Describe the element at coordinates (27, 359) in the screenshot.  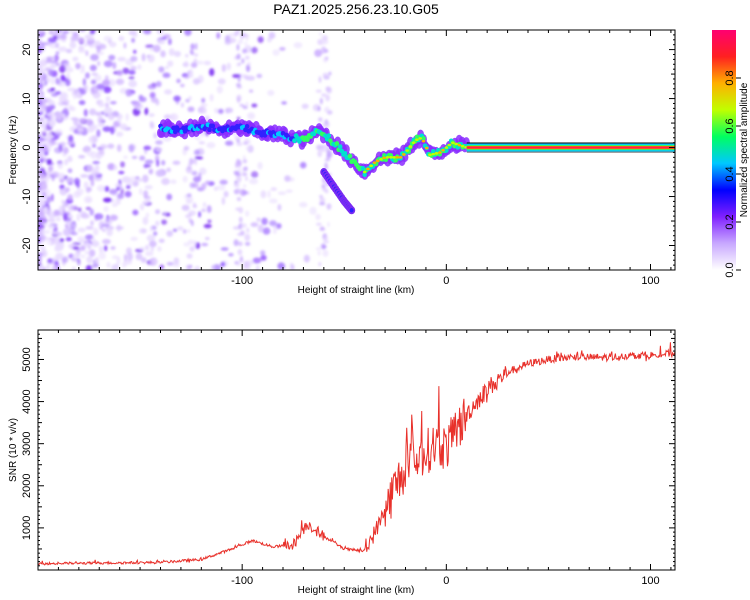
I see `y-tick-label: 5000` at that location.